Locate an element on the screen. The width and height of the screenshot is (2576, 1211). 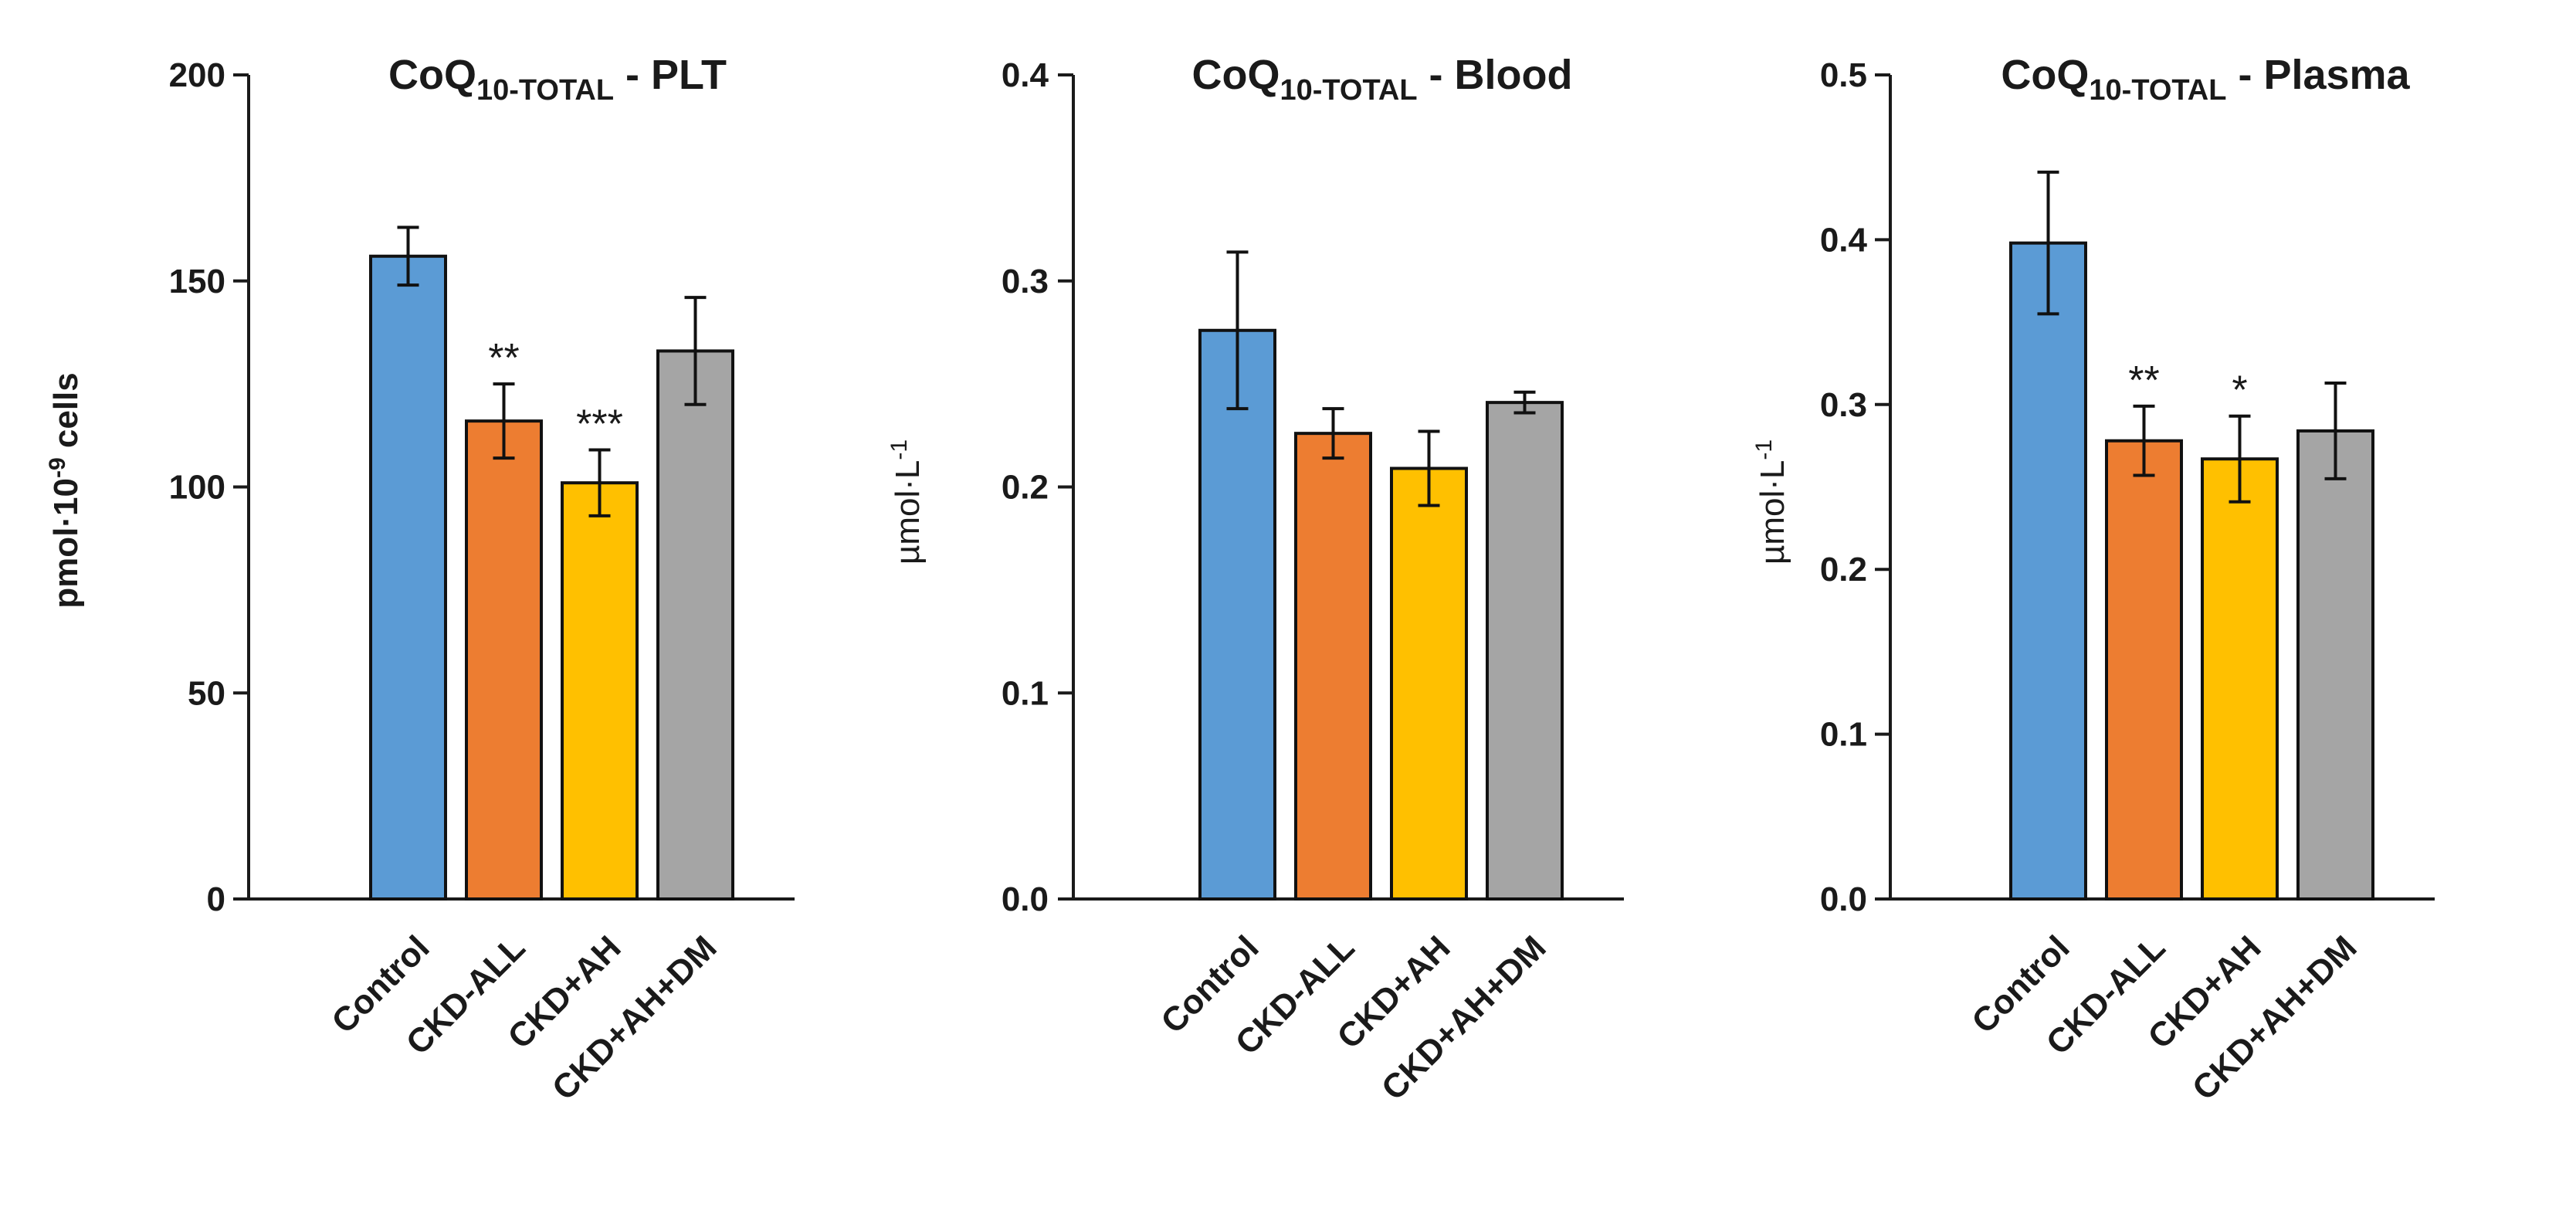
y-tick-label: 0 is located at coordinates (216, 899).